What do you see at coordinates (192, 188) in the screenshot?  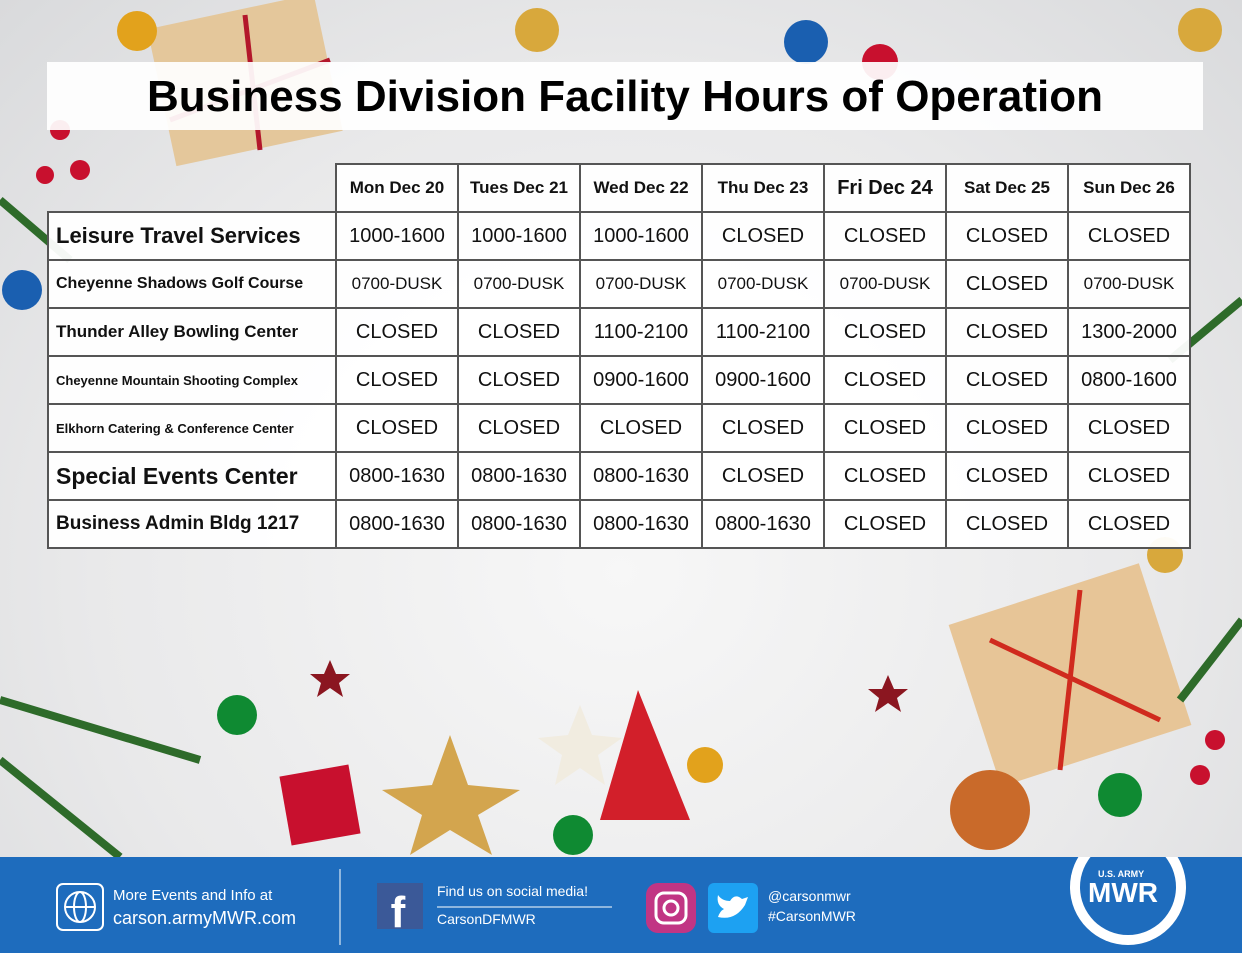 I see `corner` at bounding box center [192, 188].